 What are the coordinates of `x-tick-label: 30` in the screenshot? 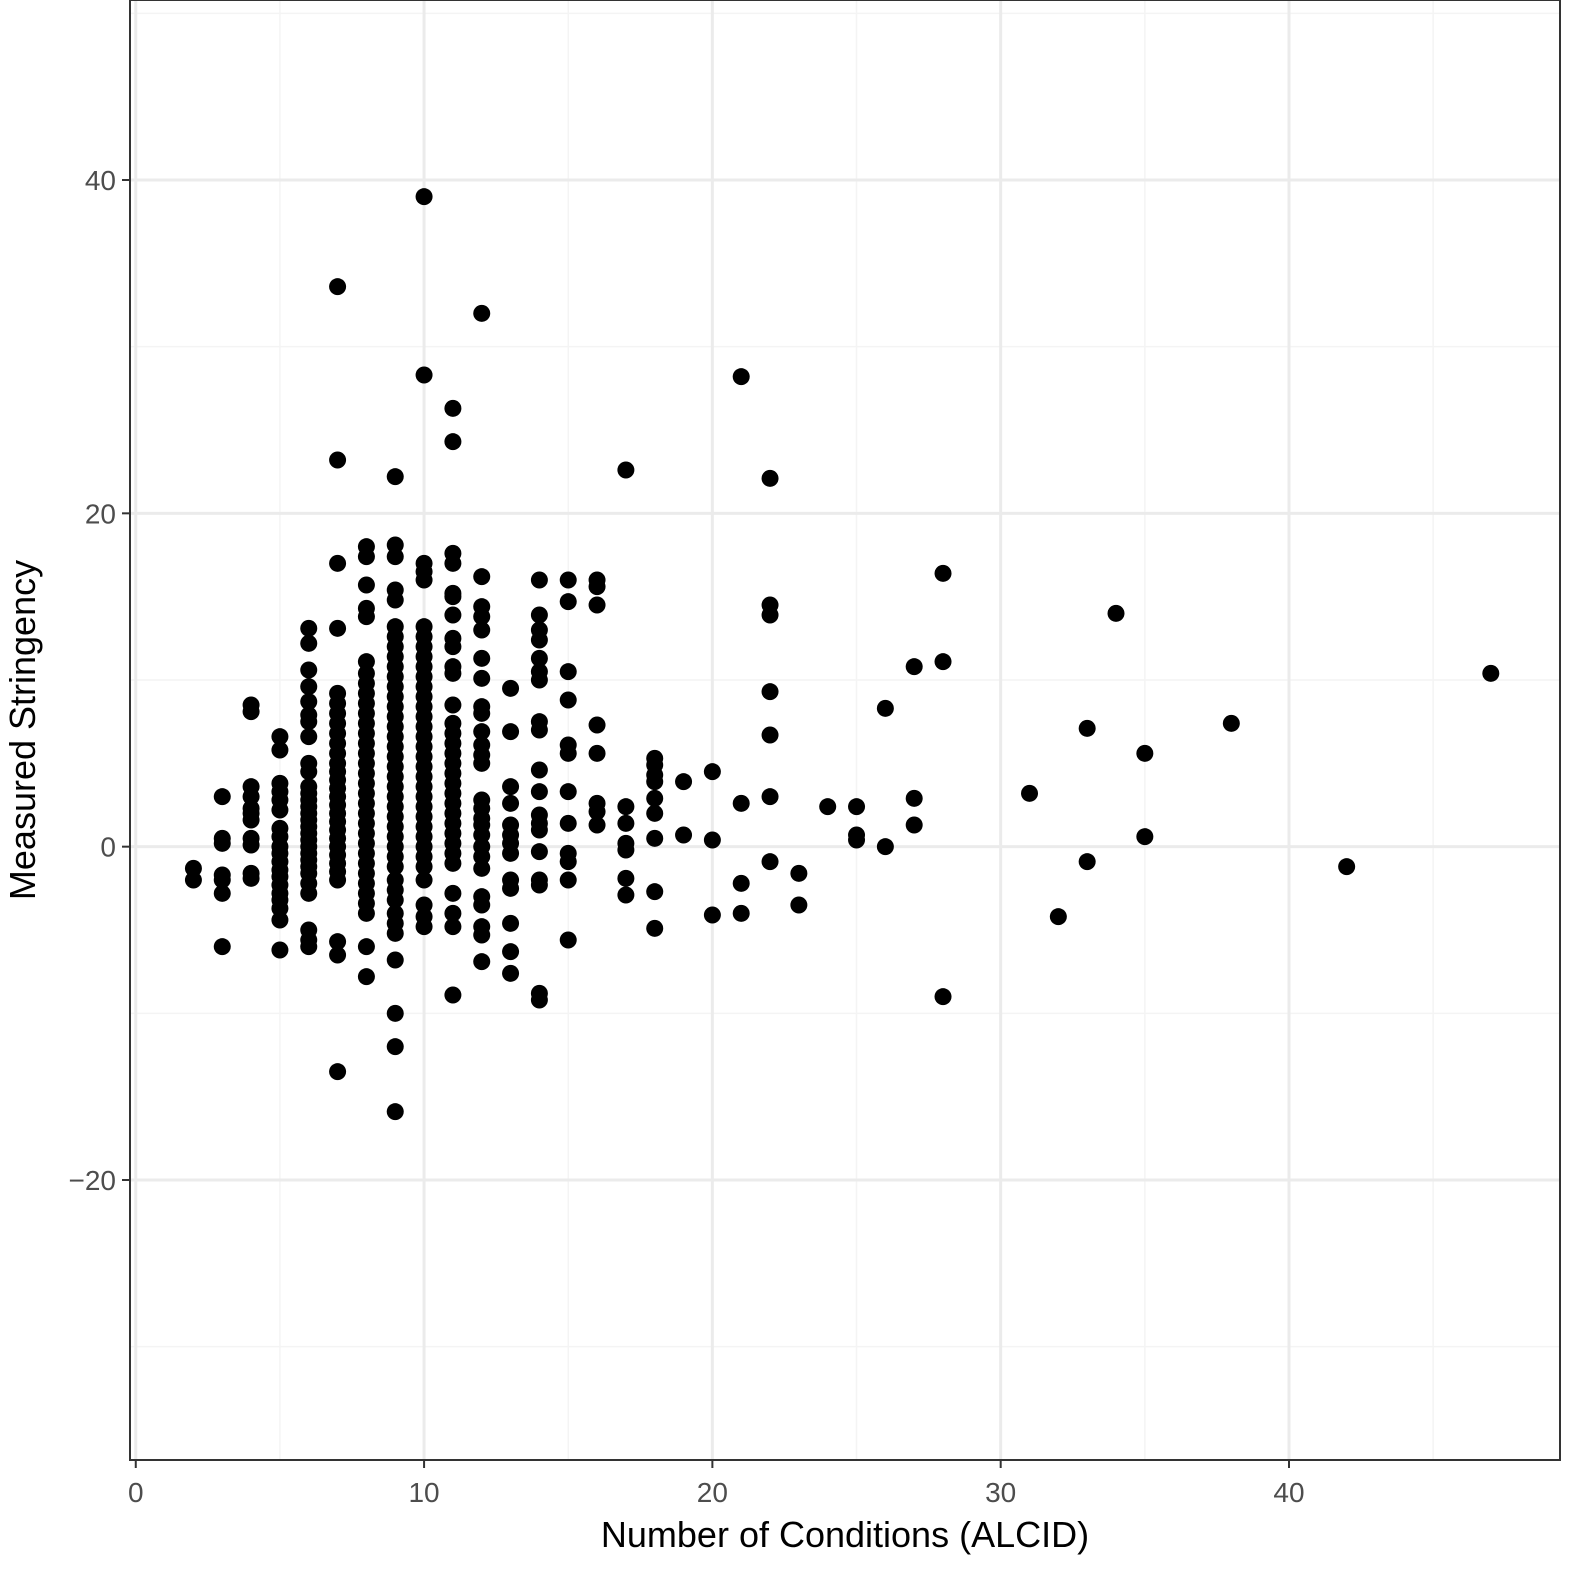 It's located at (1000, 1492).